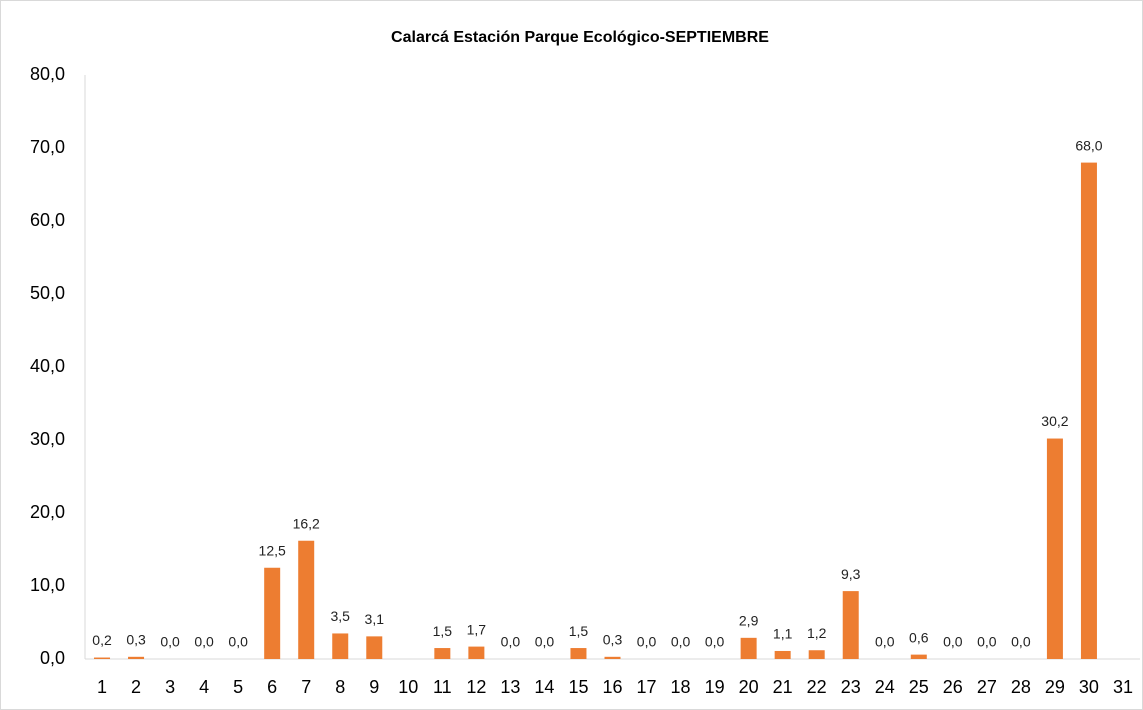 The width and height of the screenshot is (1143, 710). Describe the element at coordinates (306, 523) in the screenshot. I see `data-label: 16,2` at that location.